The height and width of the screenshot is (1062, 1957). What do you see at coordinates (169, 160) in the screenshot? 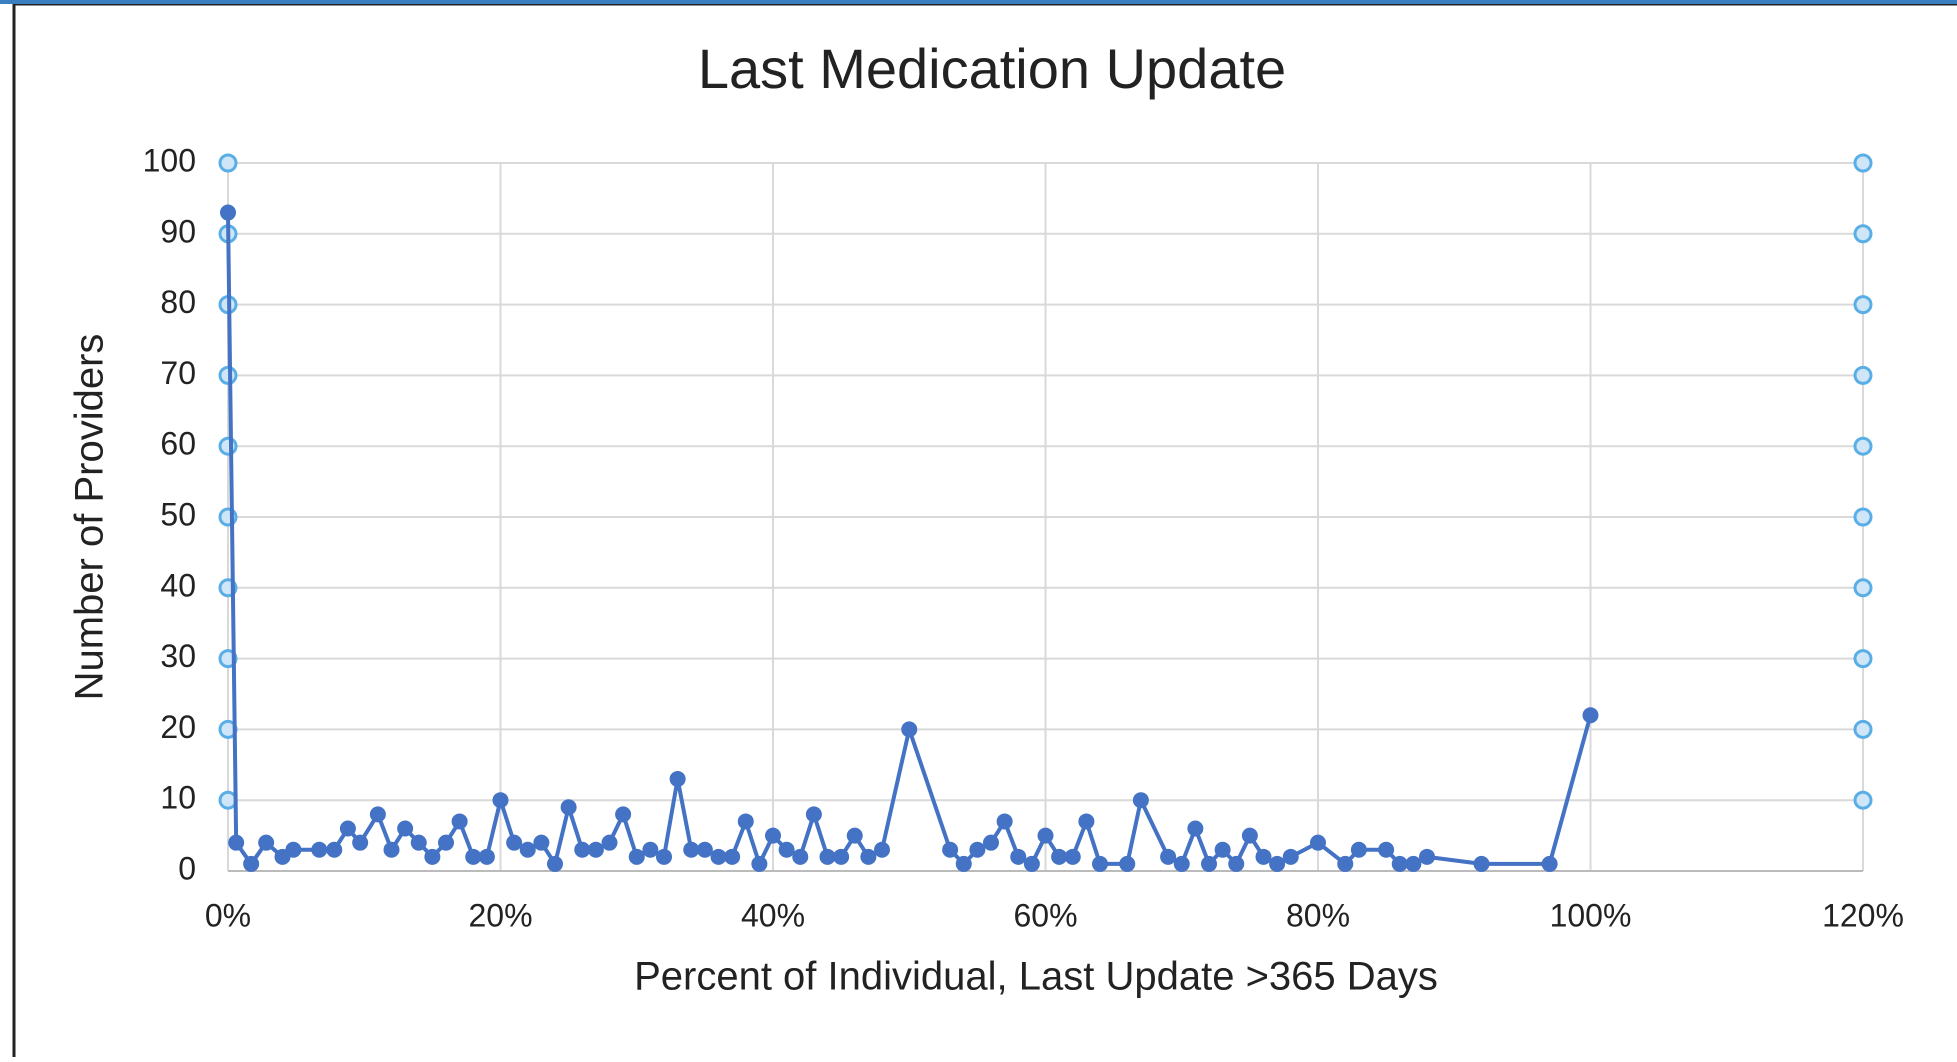
I see `y-tick-label: 100` at bounding box center [169, 160].